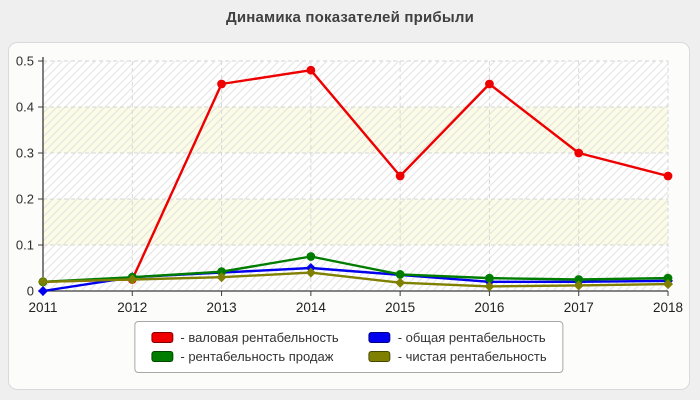 Image resolution: width=700 pixels, height=400 pixels. What do you see at coordinates (162, 337) in the screenshot?
I see `legend-swatch-red` at bounding box center [162, 337].